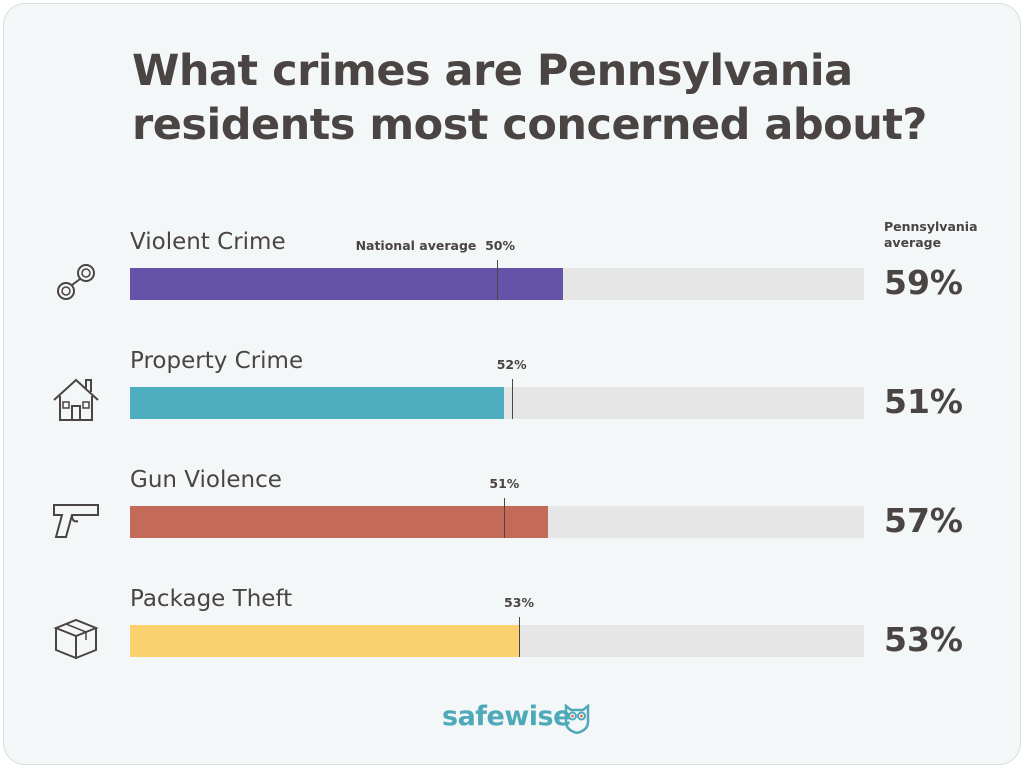 The image size is (1024, 768). Describe the element at coordinates (931, 226) in the screenshot. I see `pa-header-line1: Pennsylvania` at that location.